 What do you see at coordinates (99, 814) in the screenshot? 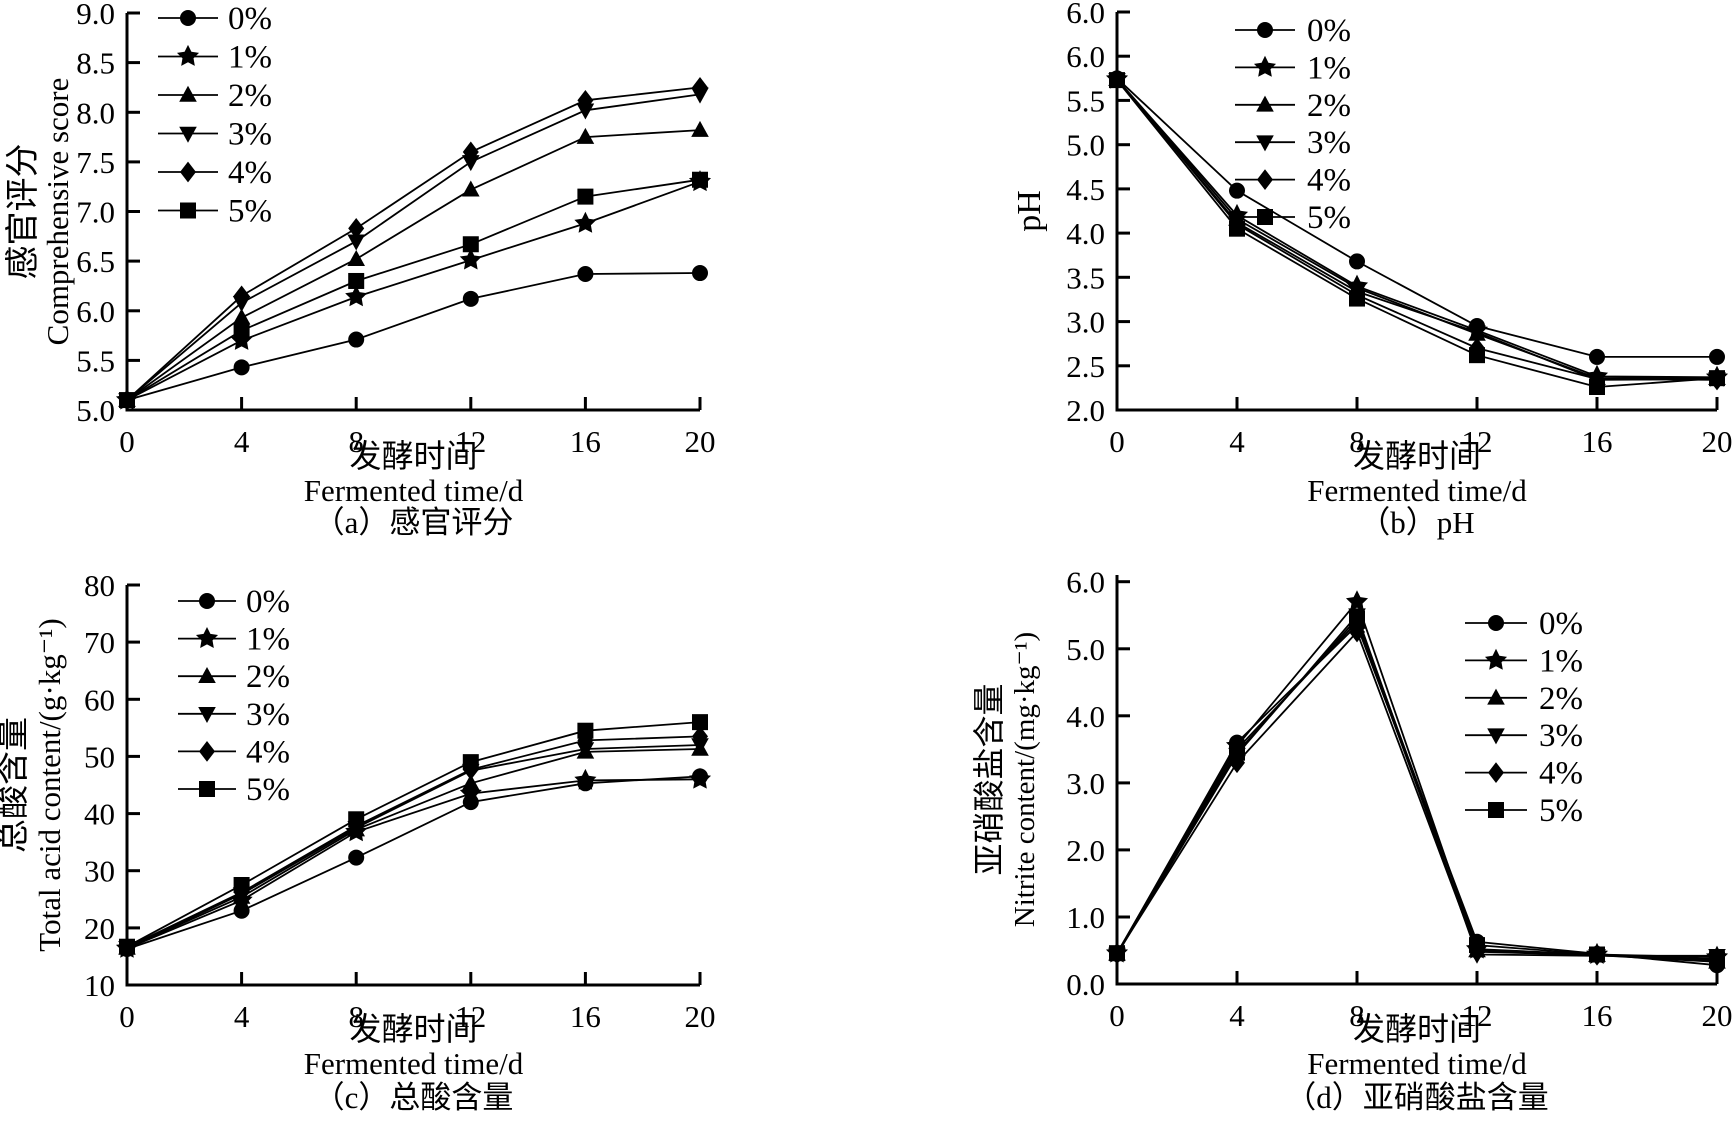
I see `y-tick-label: 40` at bounding box center [99, 814].